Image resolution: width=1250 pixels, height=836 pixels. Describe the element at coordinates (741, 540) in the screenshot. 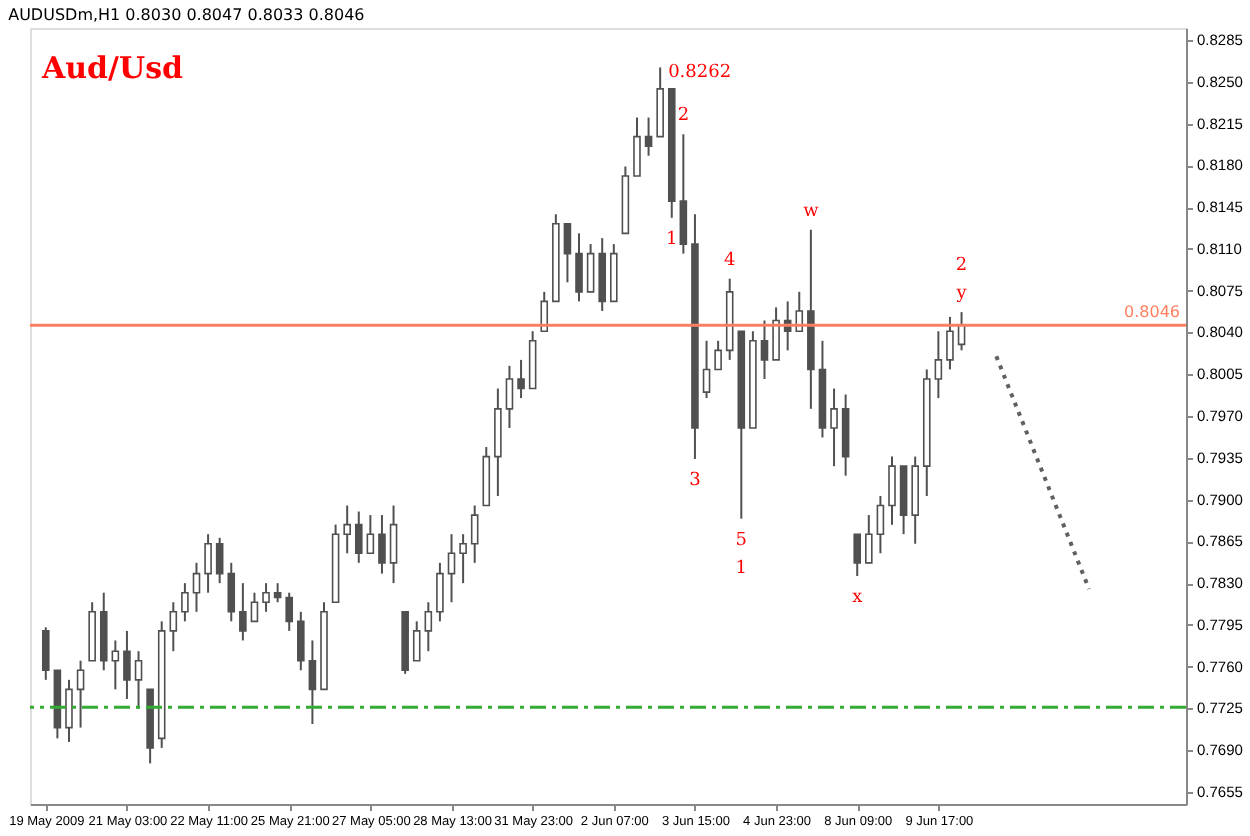

I see `annotation: 5` at that location.